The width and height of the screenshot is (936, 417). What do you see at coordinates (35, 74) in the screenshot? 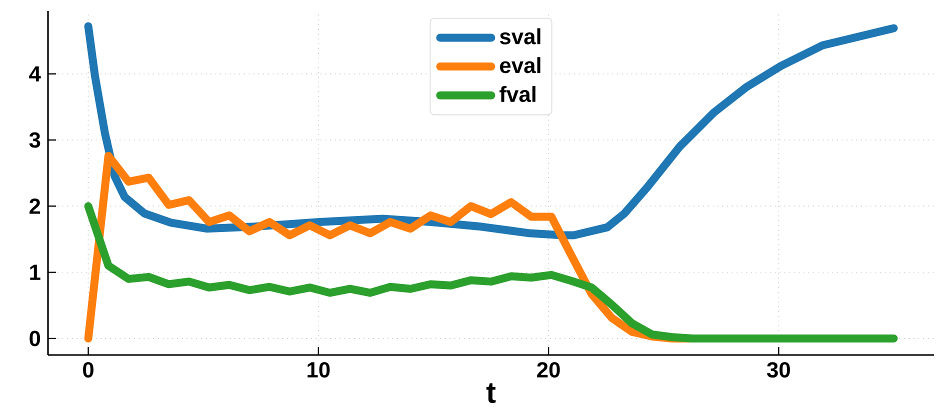
I see `y-tick-label: 4` at bounding box center [35, 74].